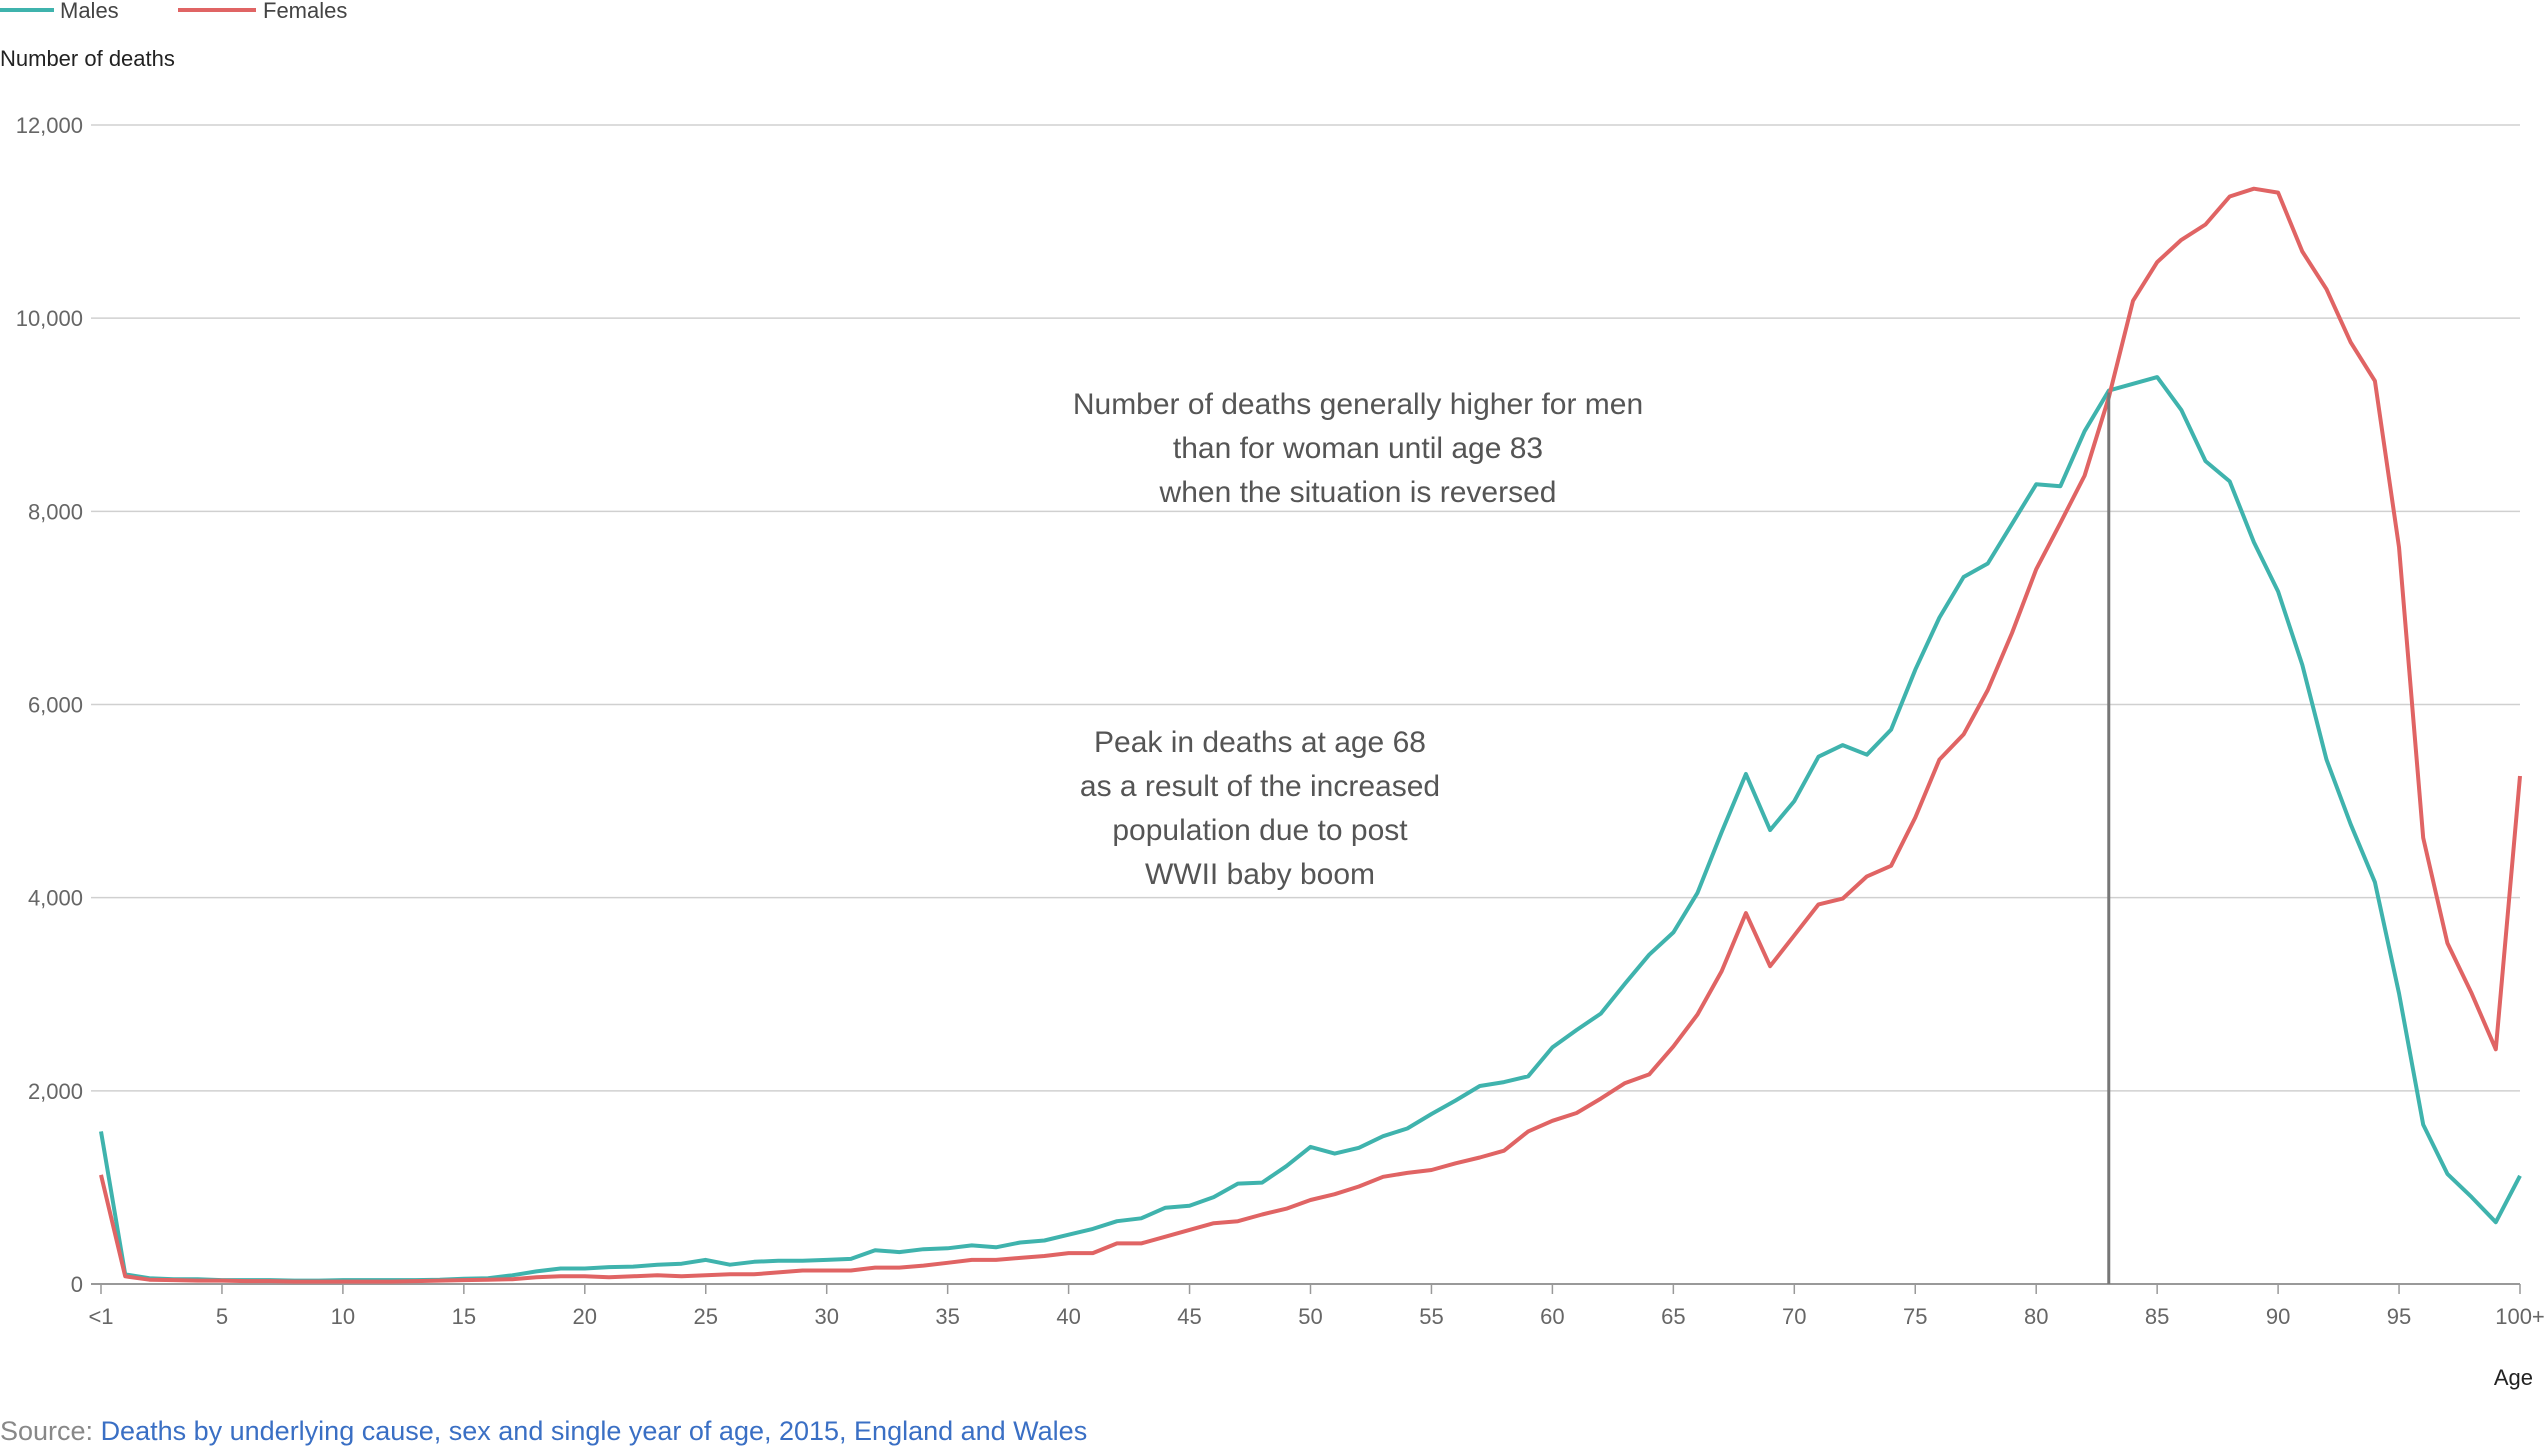  I want to click on peak-annotation-line: population due to post, so click(1260, 830).